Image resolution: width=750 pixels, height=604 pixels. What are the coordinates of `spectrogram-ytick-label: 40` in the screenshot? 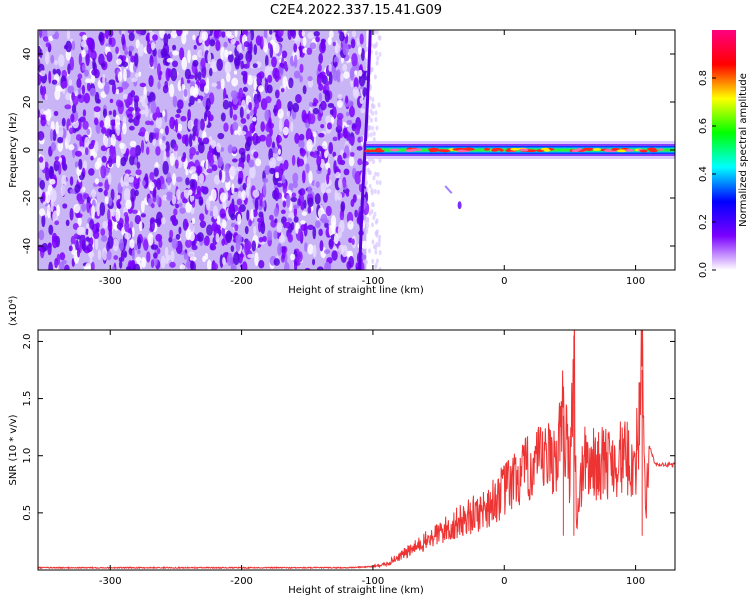 It's located at (27, 54).